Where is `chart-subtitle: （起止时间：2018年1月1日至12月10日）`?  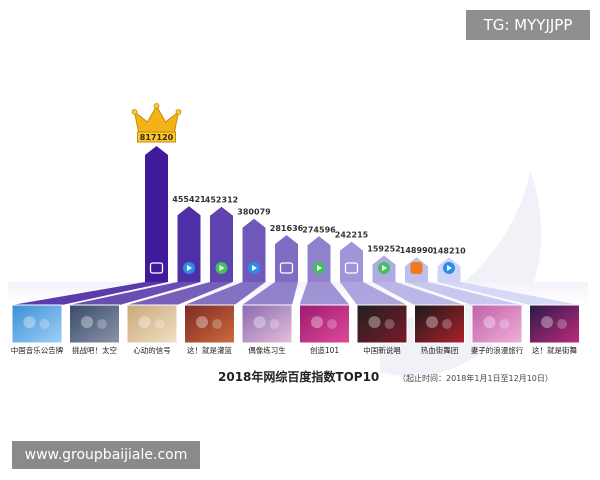 chart-subtitle: （起止时间：2018年1月1日至12月10日） is located at coordinates (475, 378).